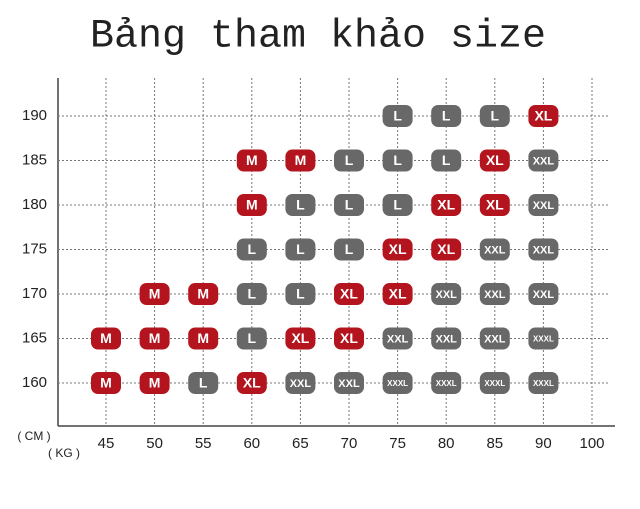 This screenshot has height=509, width=640. I want to click on y-tick-label: 170, so click(34, 293).